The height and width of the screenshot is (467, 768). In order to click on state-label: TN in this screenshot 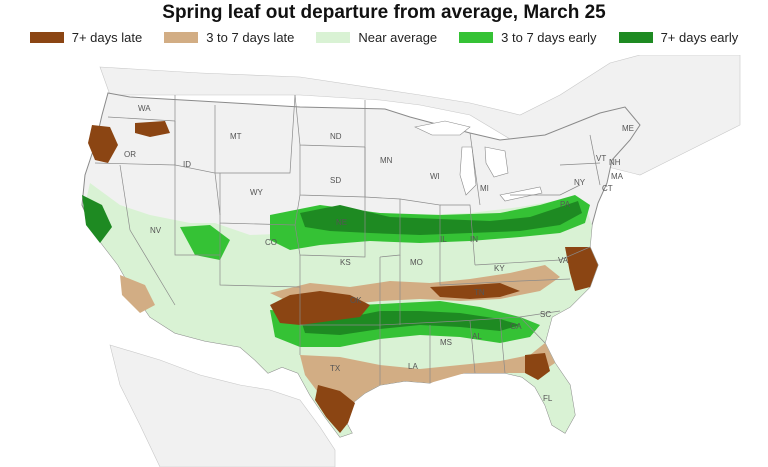, I will do `click(479, 292)`.